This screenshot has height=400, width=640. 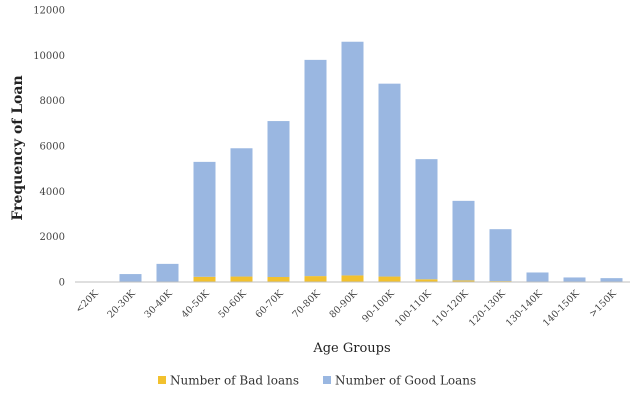 What do you see at coordinates (378, 306) in the screenshot?
I see `x-tick-label: 90-100K` at bounding box center [378, 306].